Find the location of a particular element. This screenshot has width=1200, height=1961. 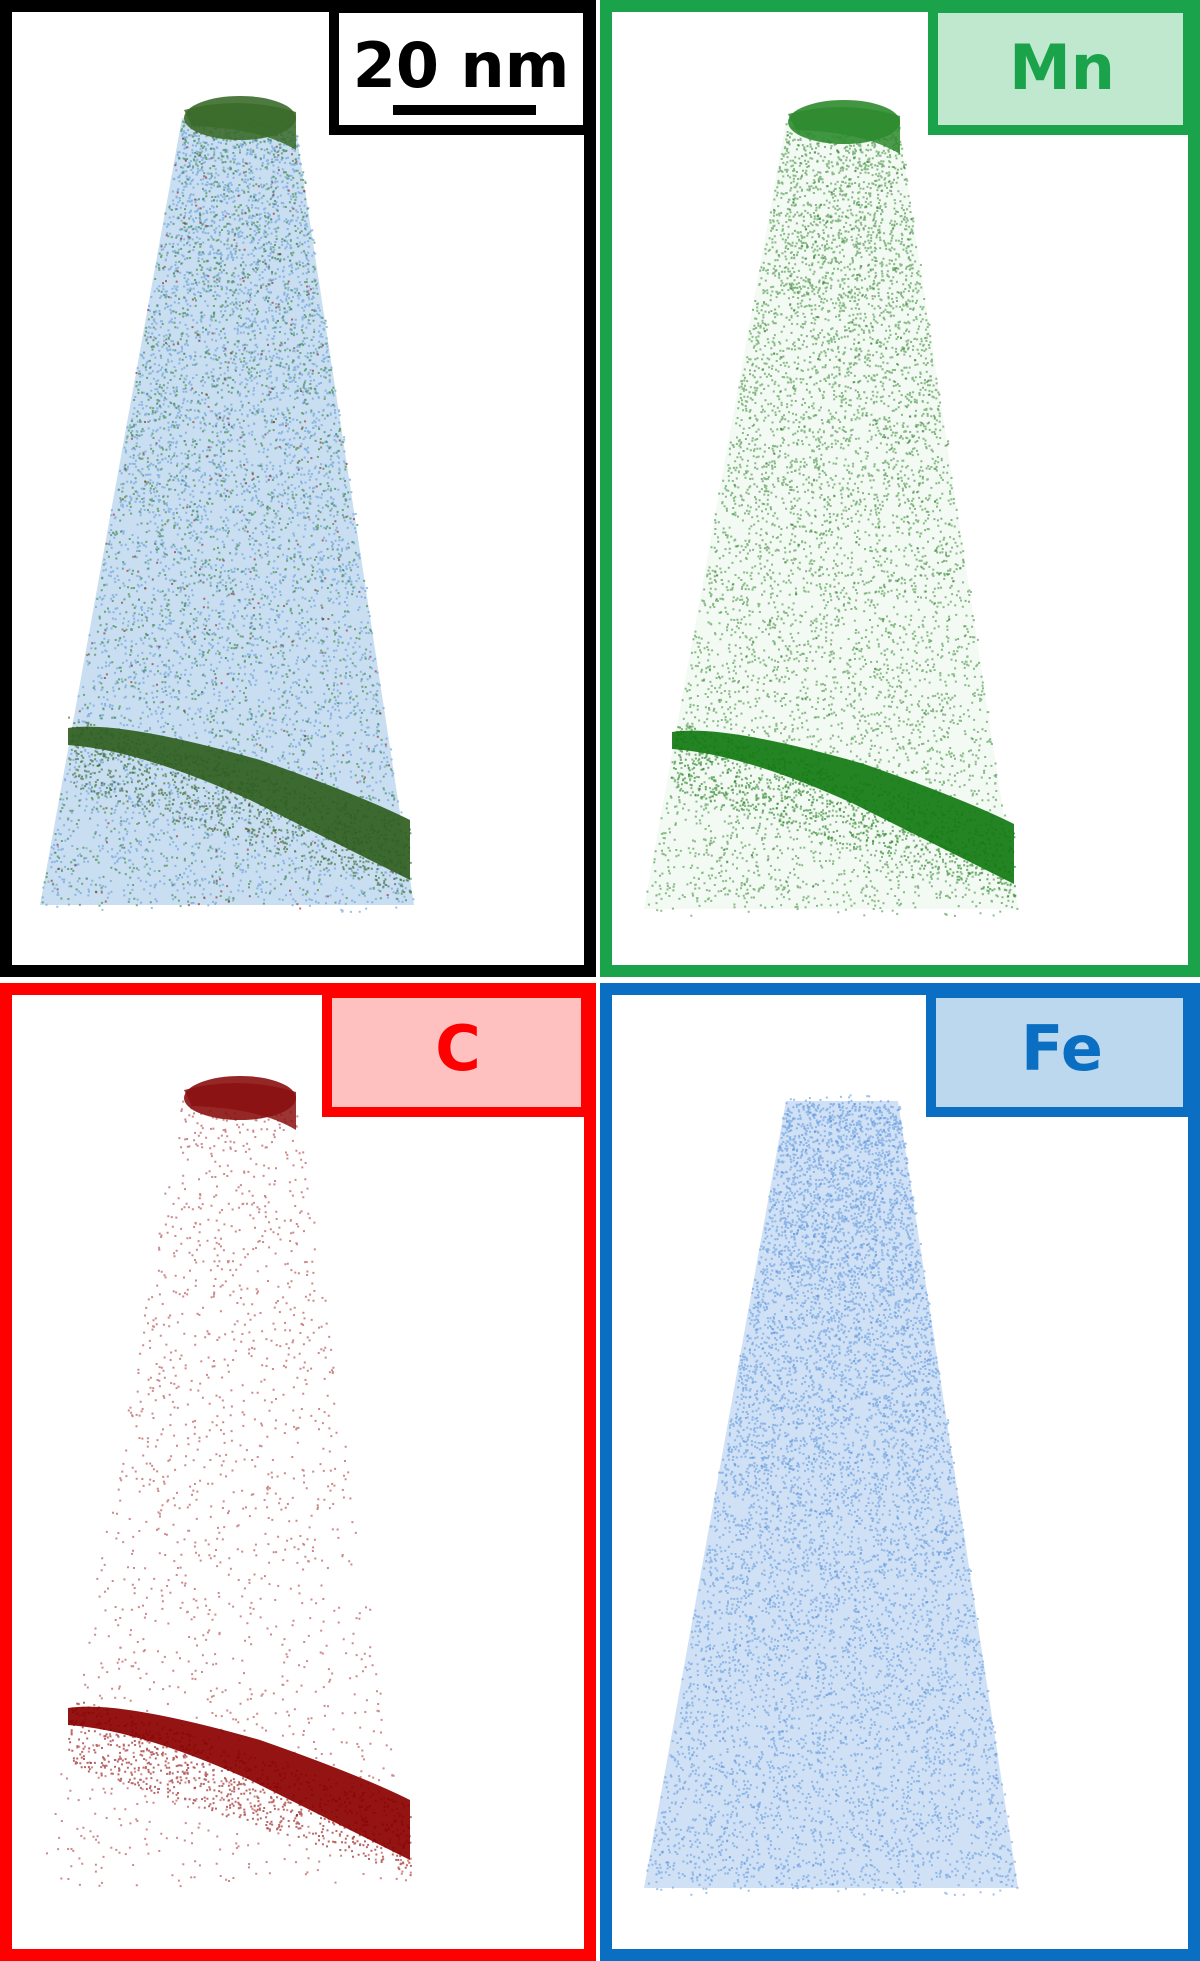

panel-label: Mn is located at coordinates (1062, 67).